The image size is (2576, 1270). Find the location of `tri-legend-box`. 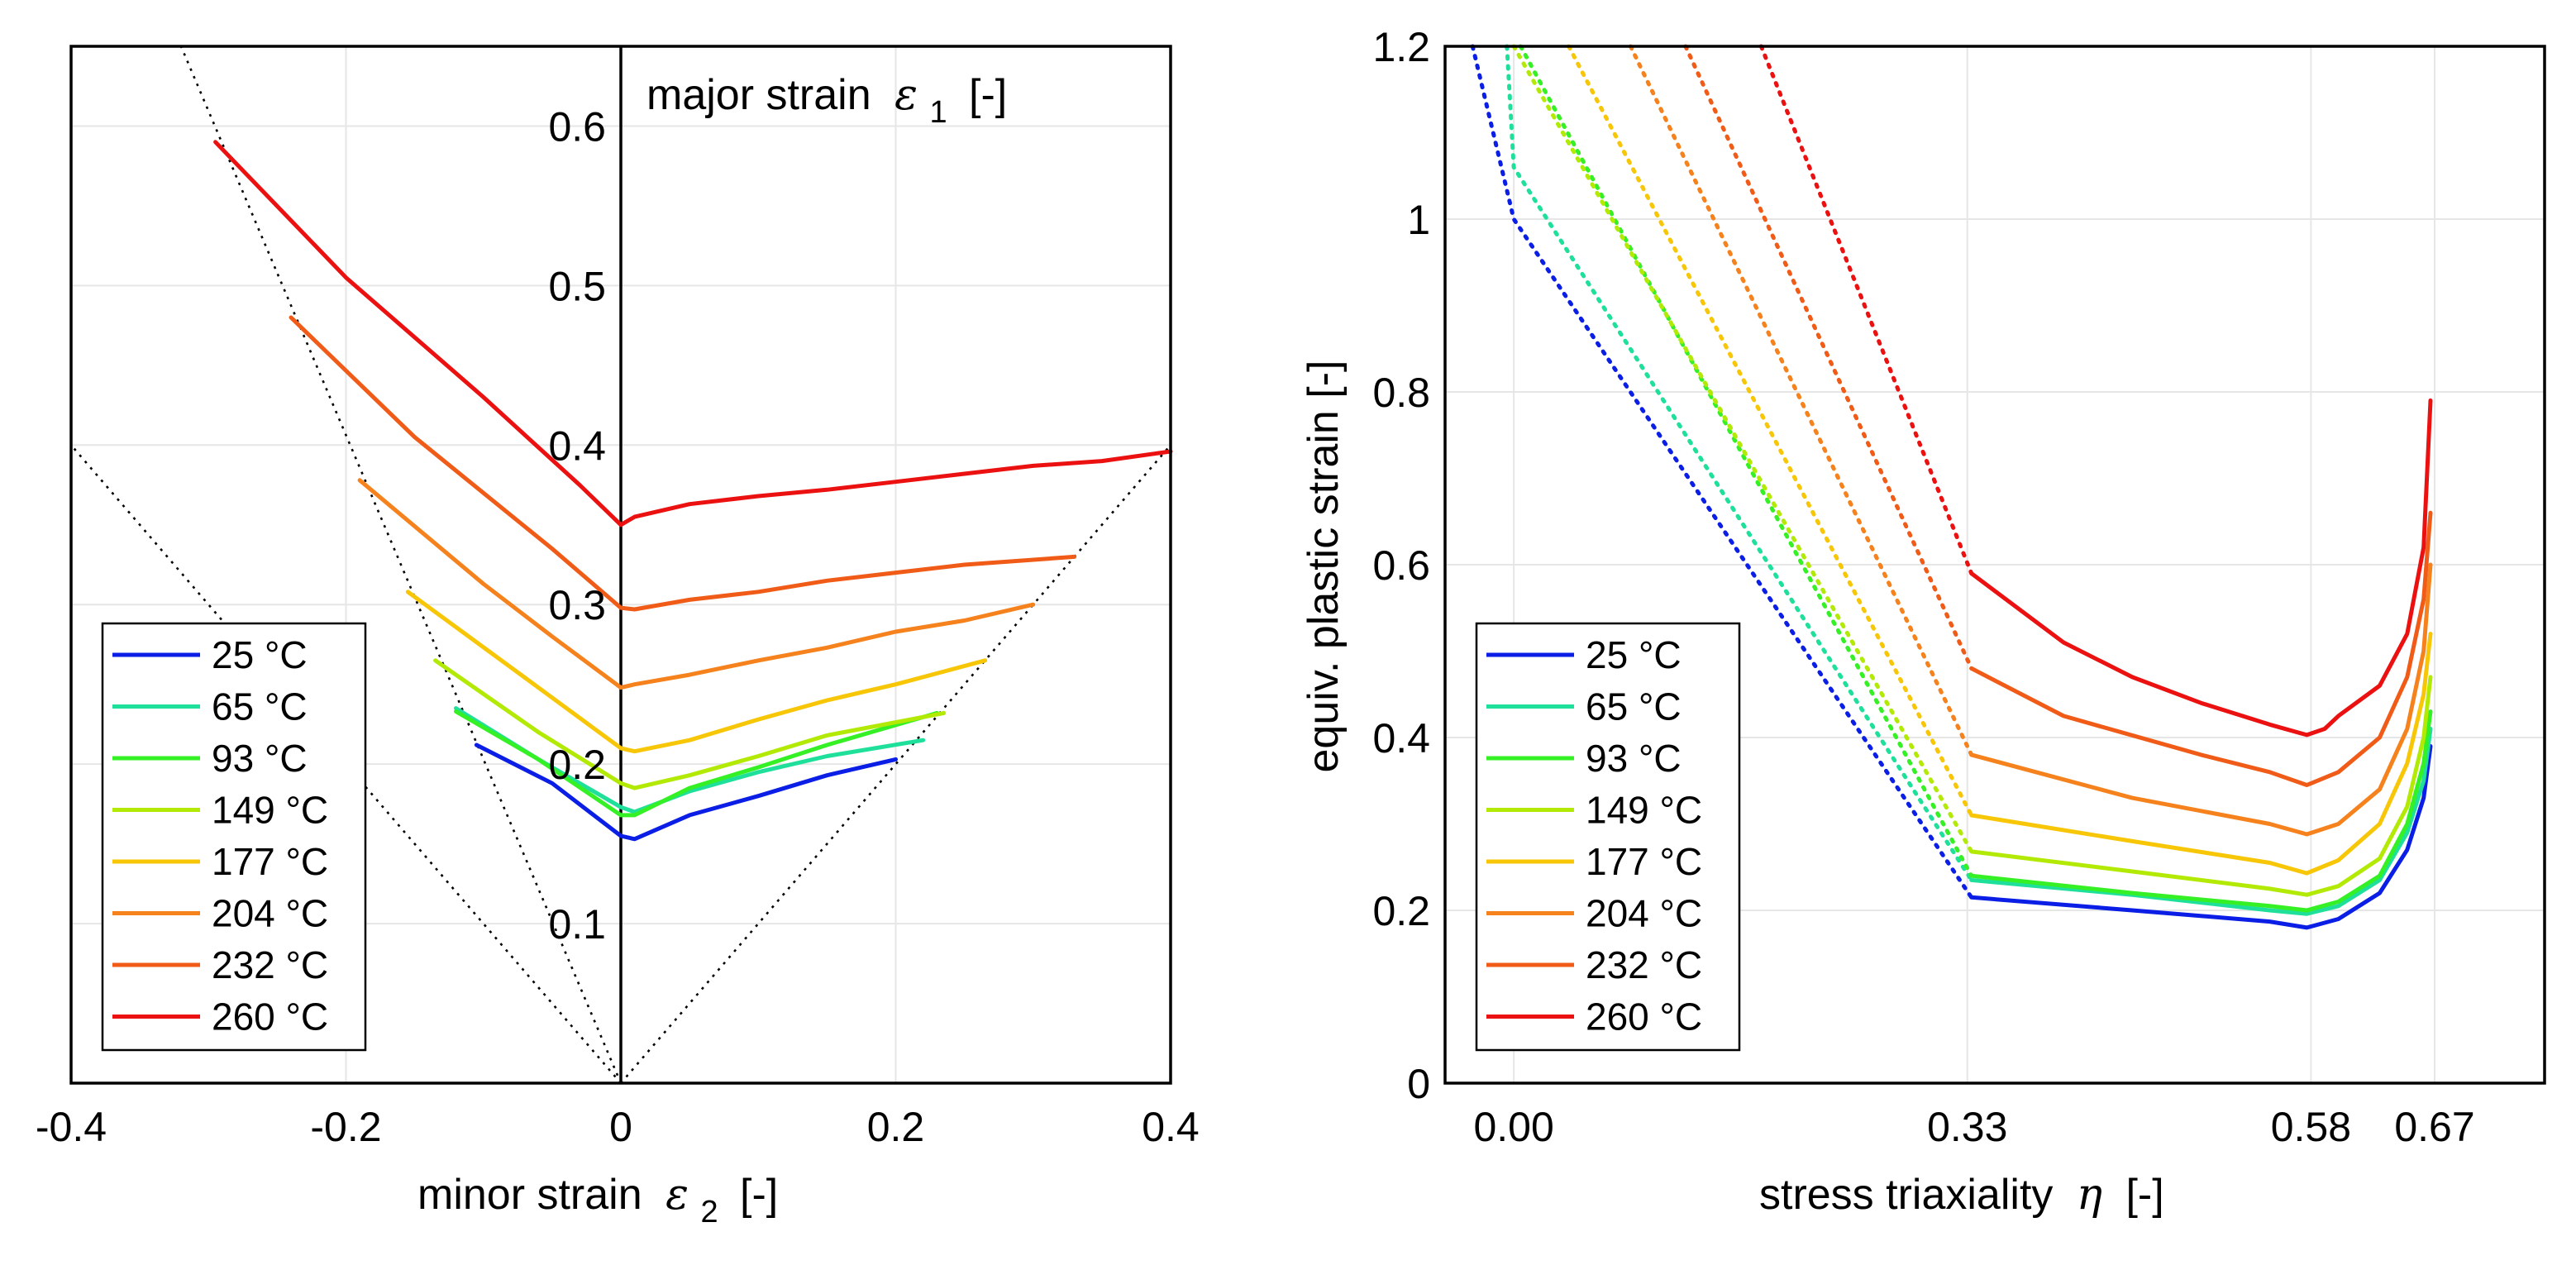

tri-legend-box is located at coordinates (1608, 837).